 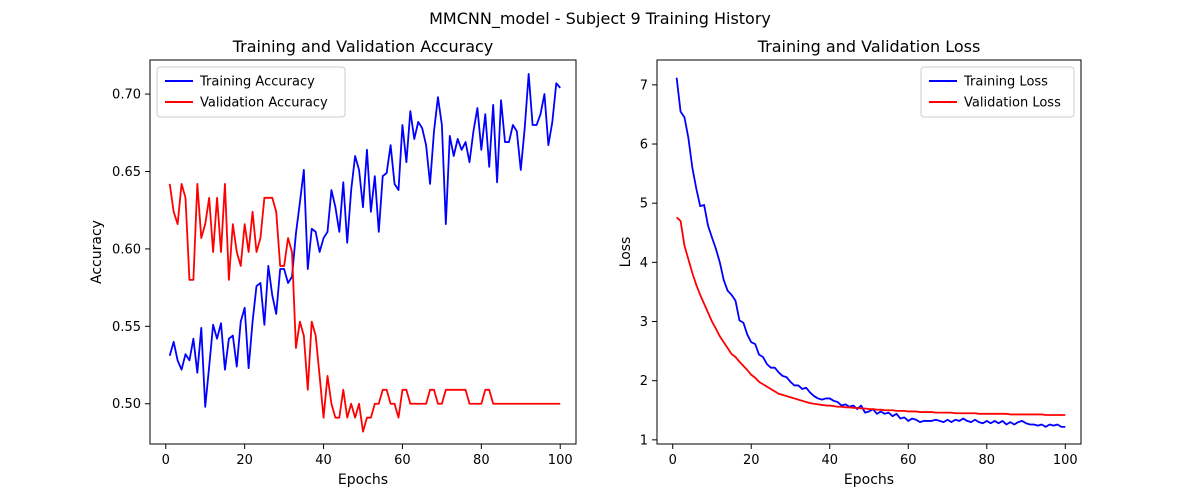 I want to click on y-tick-label: 0.60, so click(x=126, y=249).